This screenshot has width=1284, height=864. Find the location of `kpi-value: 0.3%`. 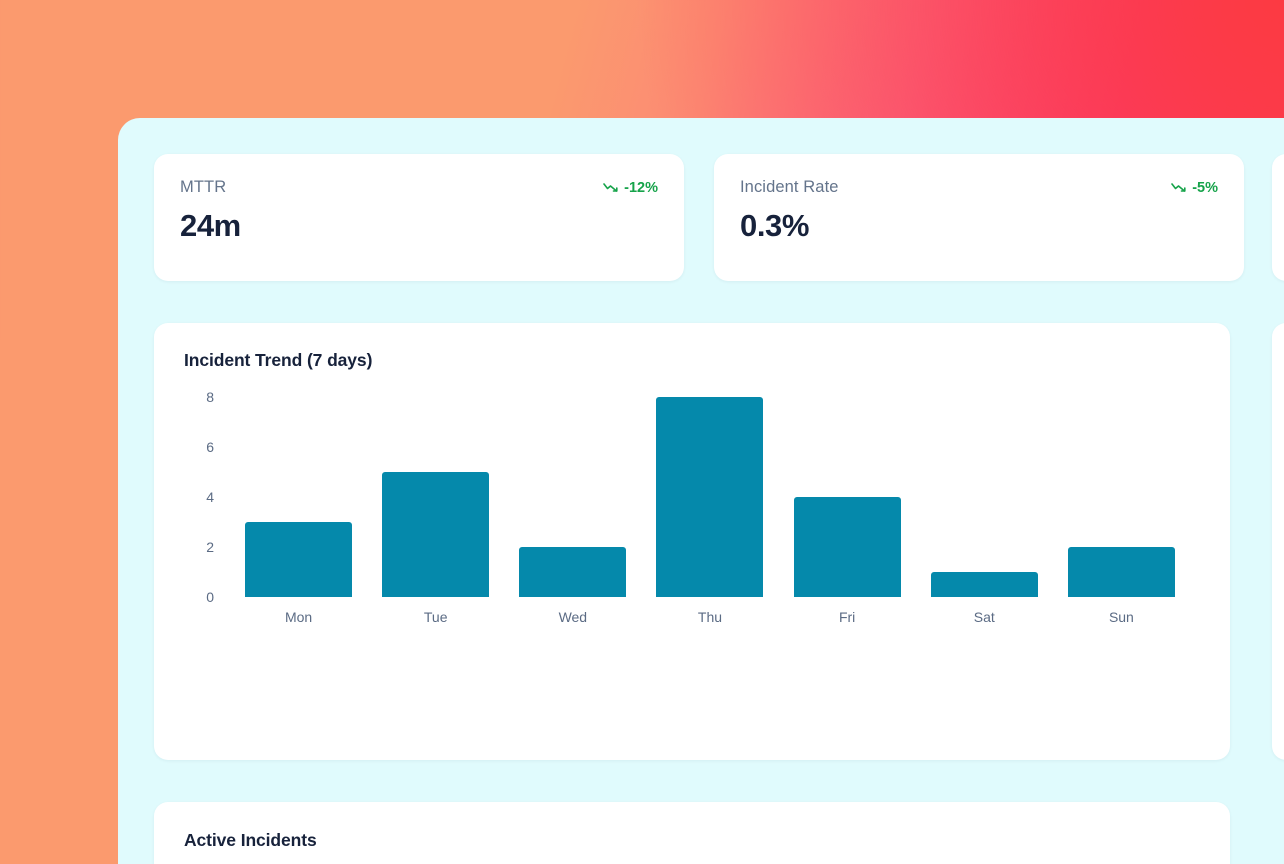

kpi-value: 0.3% is located at coordinates (775, 225).